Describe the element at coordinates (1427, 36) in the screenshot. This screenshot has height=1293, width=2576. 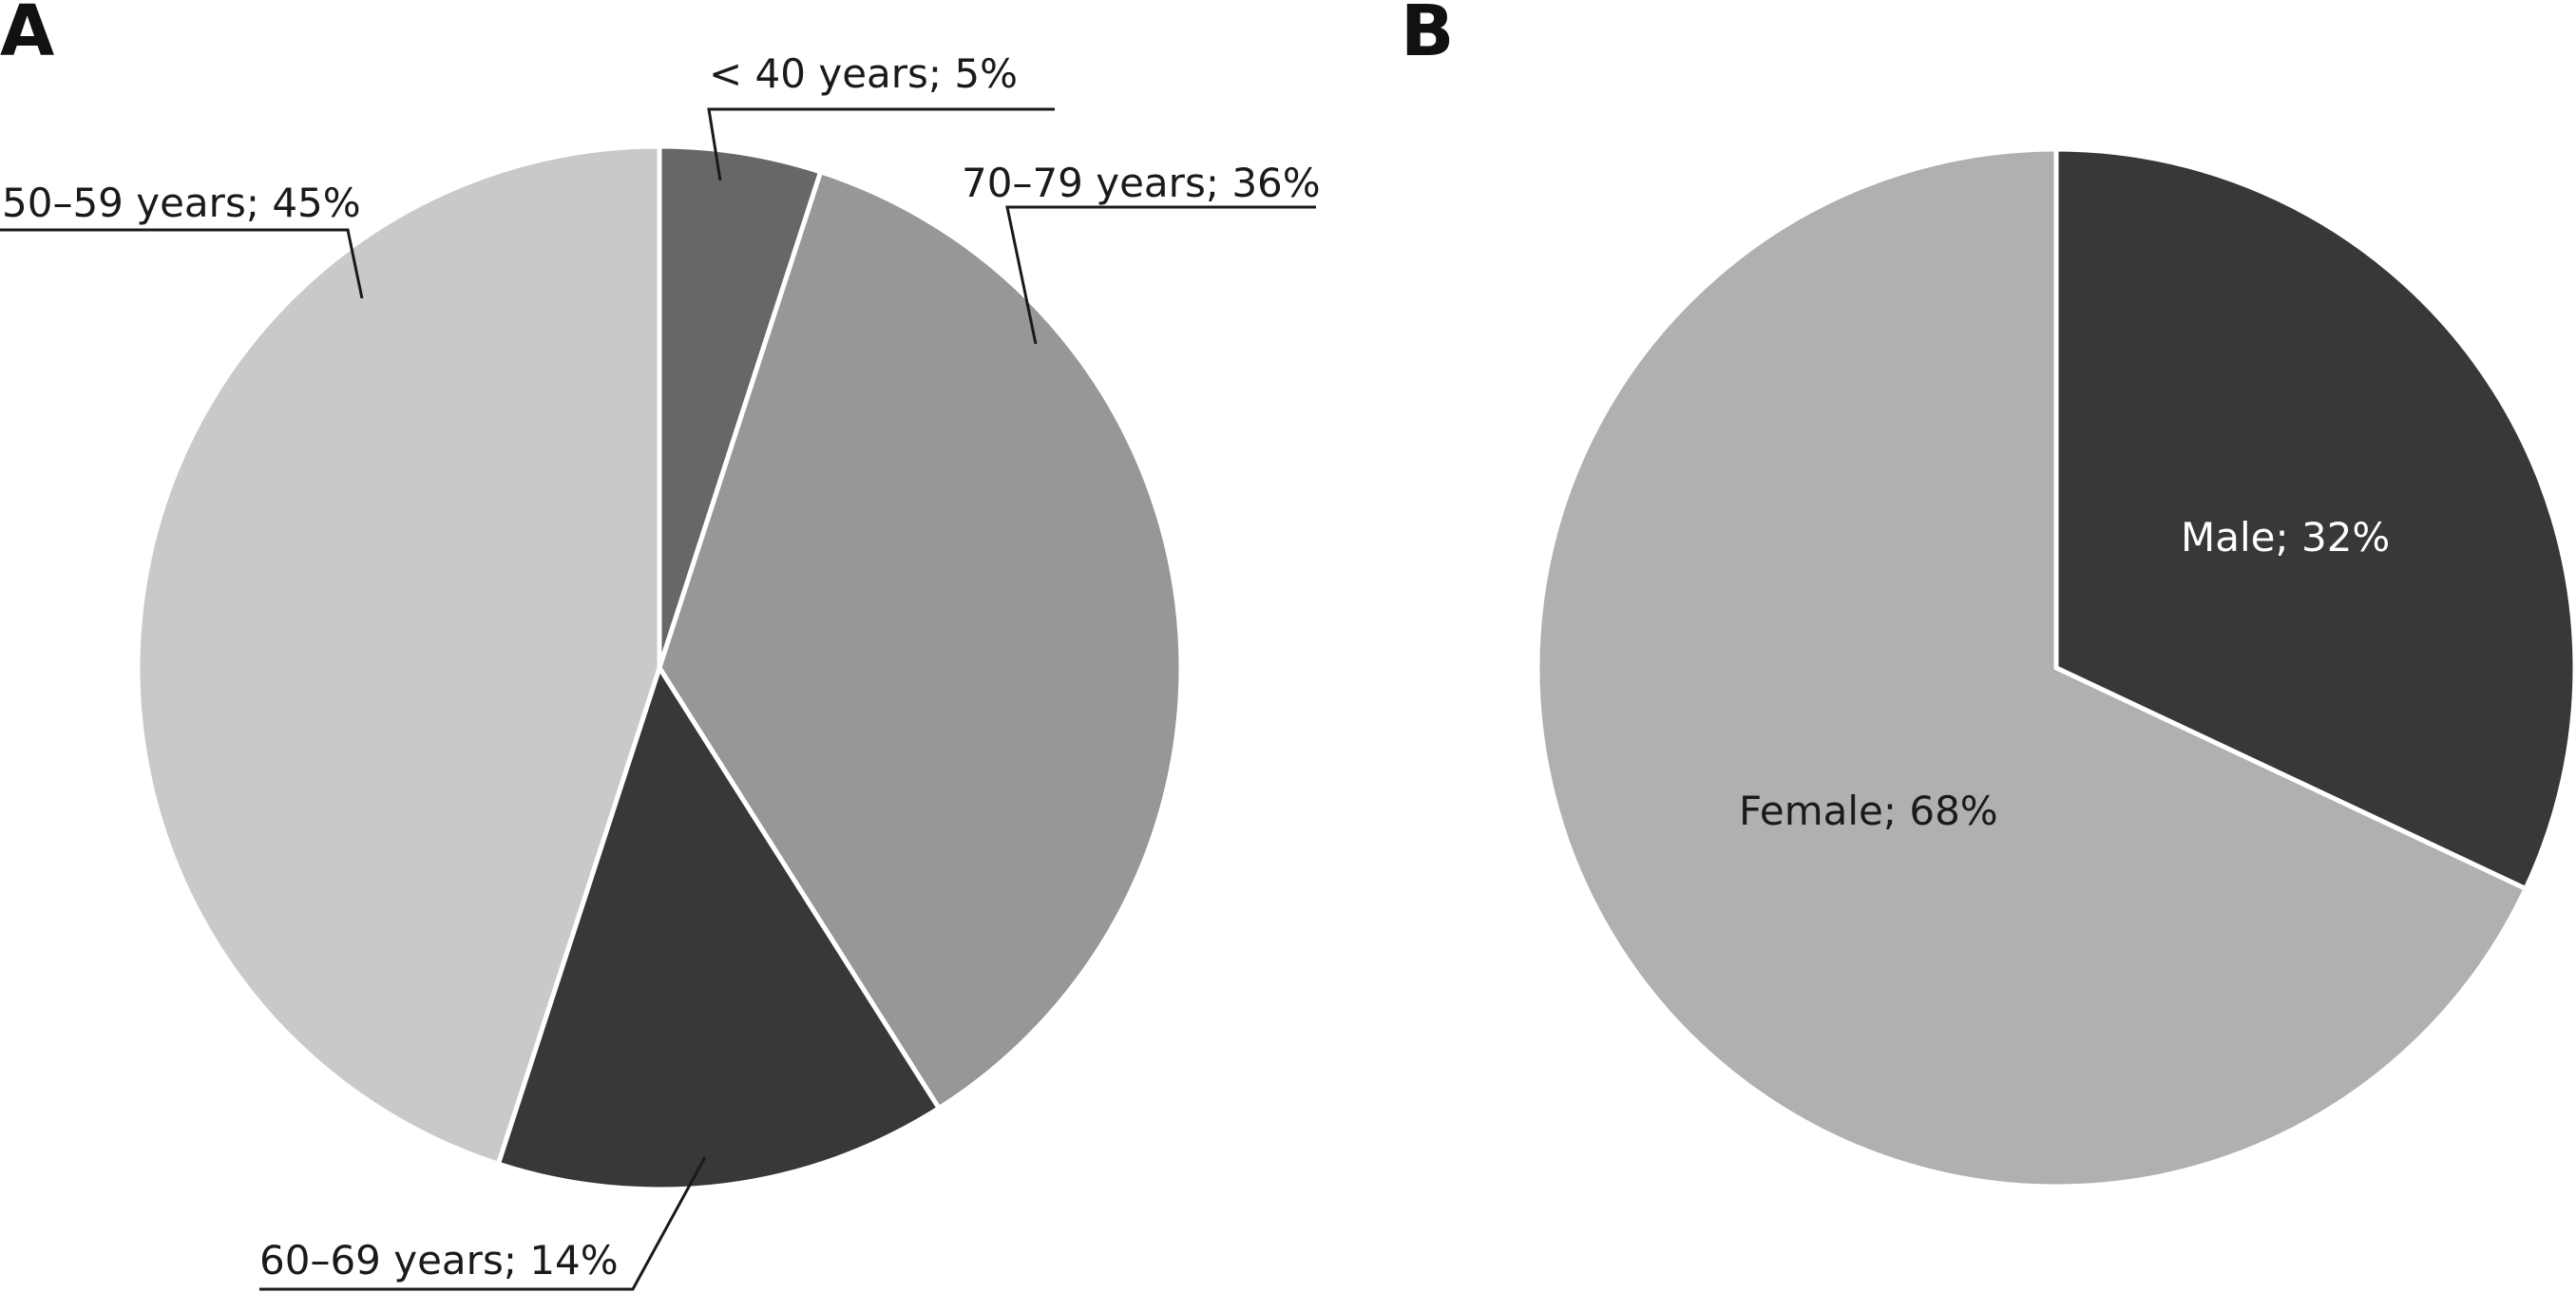
I see `panel-label-b: B` at that location.